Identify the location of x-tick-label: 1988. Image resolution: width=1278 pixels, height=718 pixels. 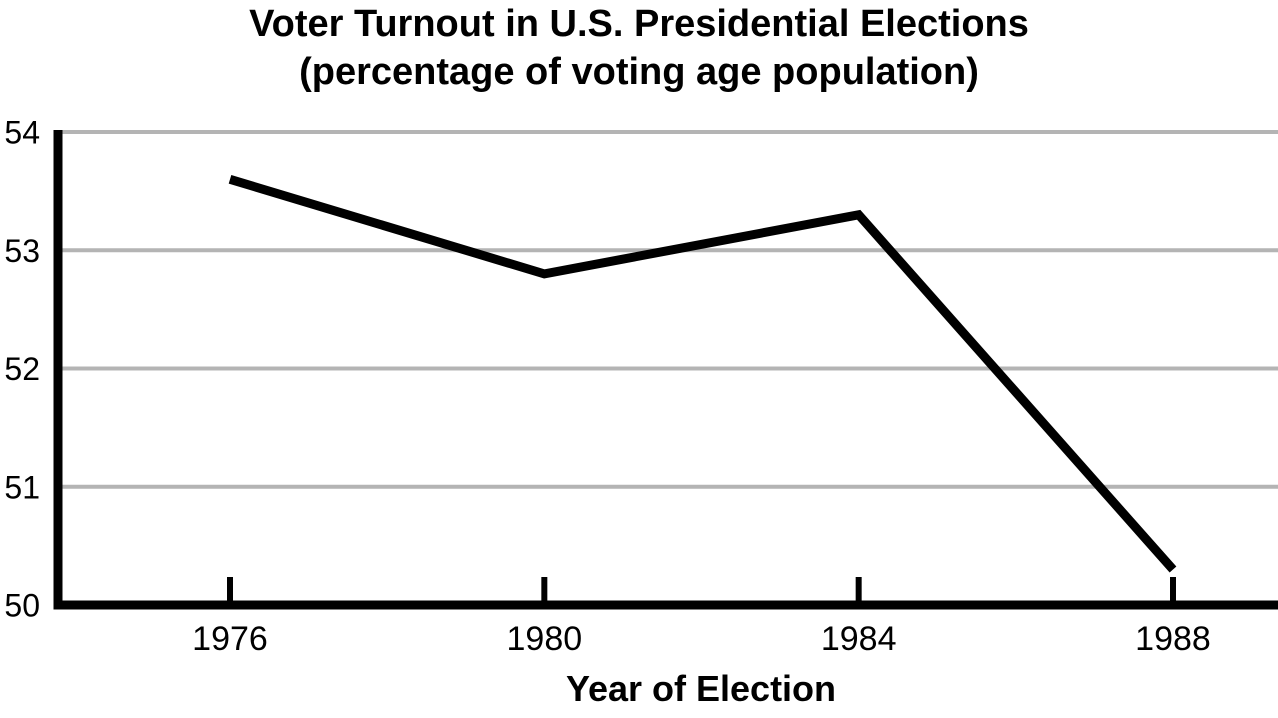
(1173, 639).